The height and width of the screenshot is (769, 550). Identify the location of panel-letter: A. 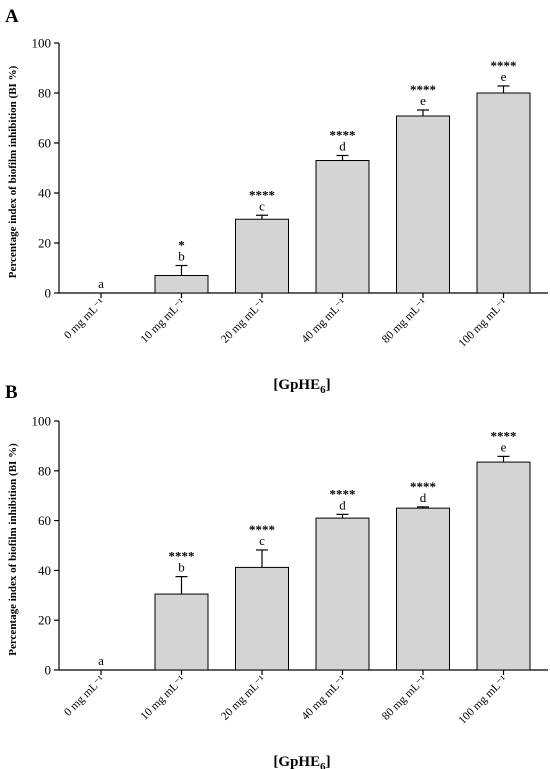
(12, 16).